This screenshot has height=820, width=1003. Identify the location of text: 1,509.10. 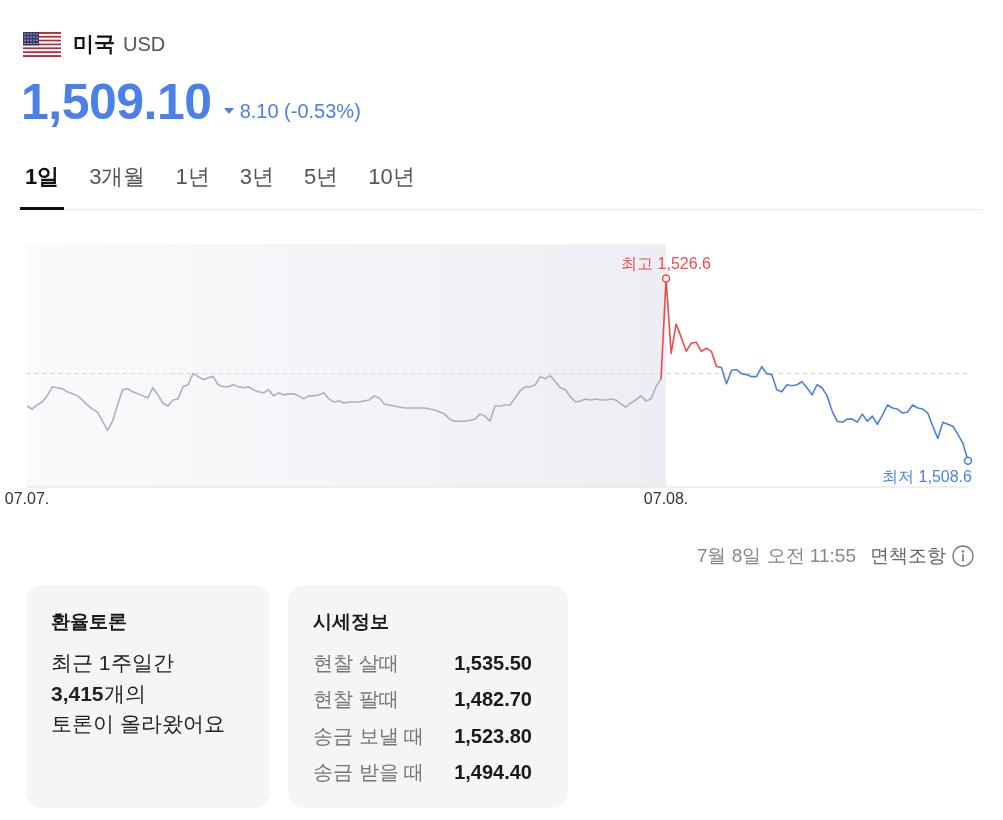
(116, 102).